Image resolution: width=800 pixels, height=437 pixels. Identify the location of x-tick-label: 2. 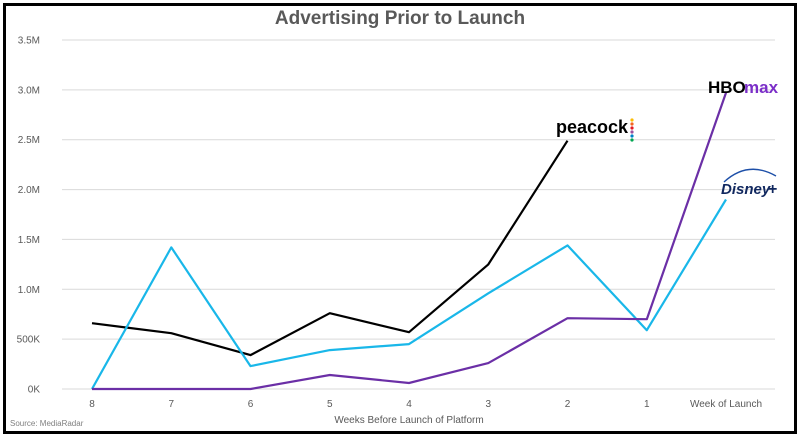
(568, 404).